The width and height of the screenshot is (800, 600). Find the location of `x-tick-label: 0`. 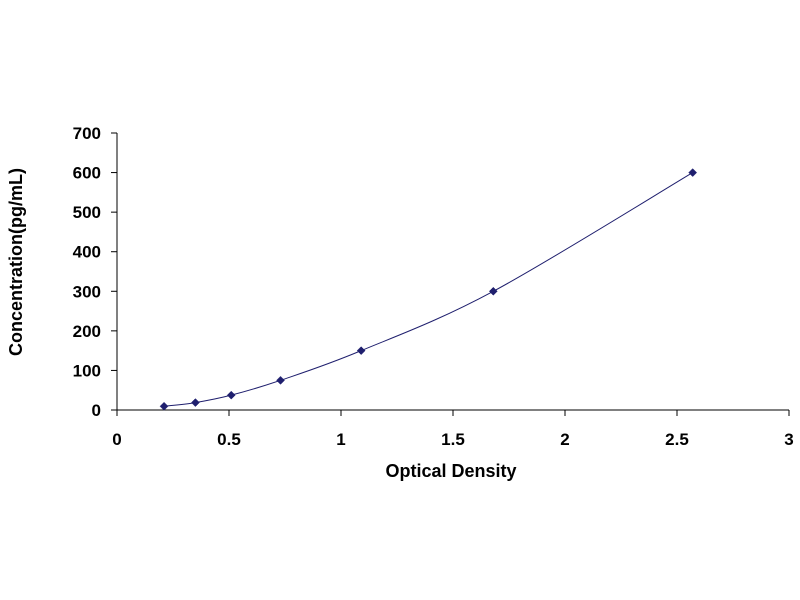

x-tick-label: 0 is located at coordinates (116, 439).